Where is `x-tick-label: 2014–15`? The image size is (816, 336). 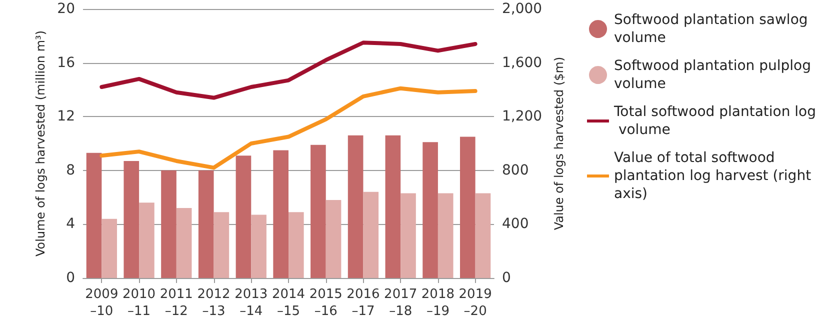 x-tick-label: 2014–15 is located at coordinates (289, 303).